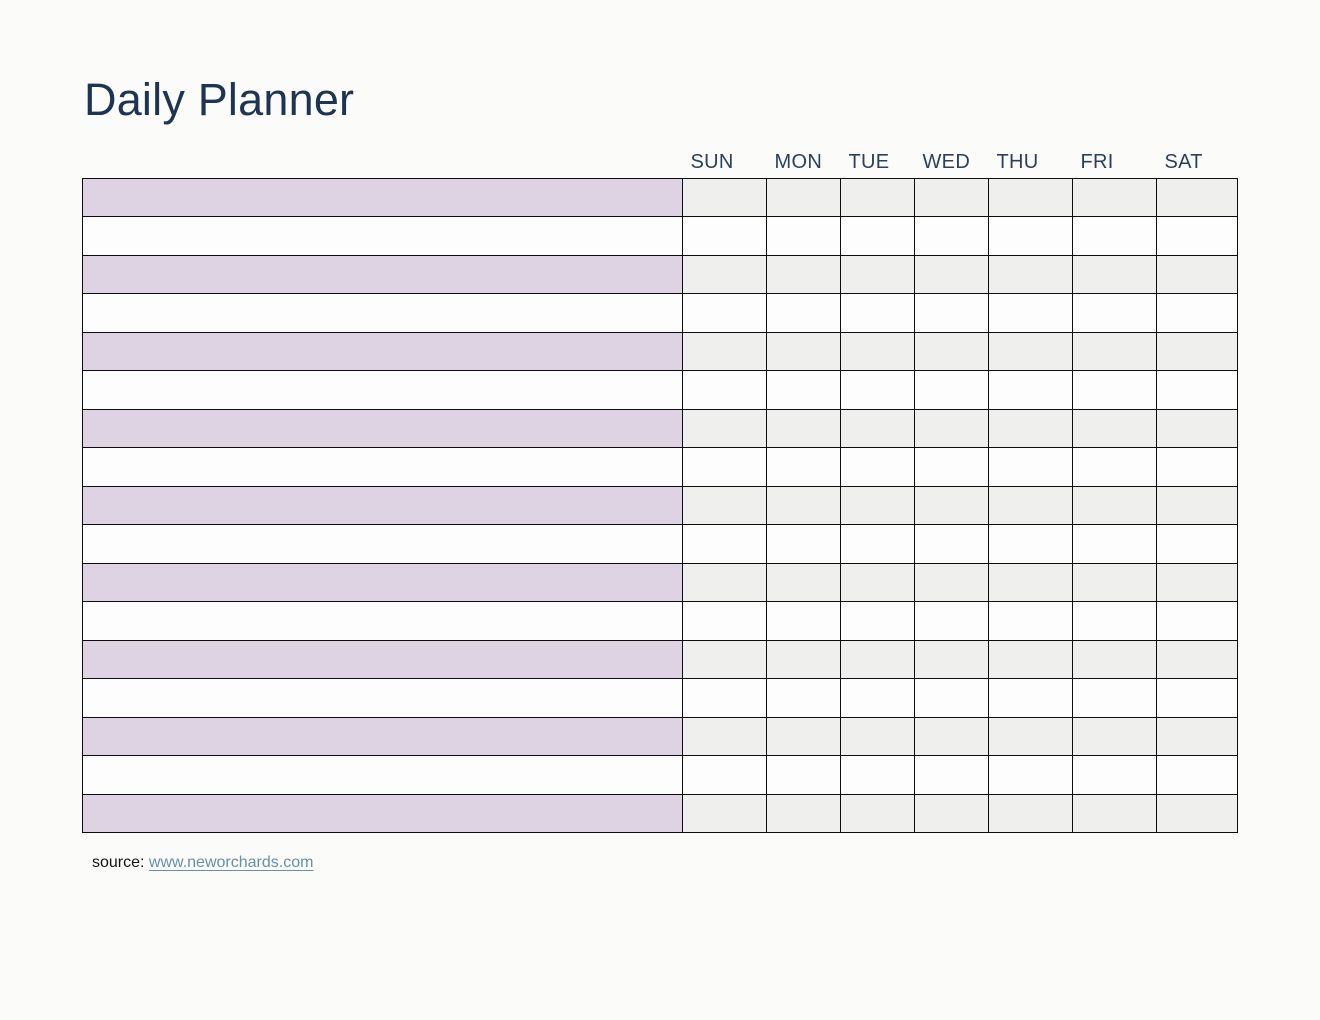 This screenshot has width=1320, height=1020. What do you see at coordinates (1097, 161) in the screenshot?
I see `day-header-fri: FRI` at bounding box center [1097, 161].